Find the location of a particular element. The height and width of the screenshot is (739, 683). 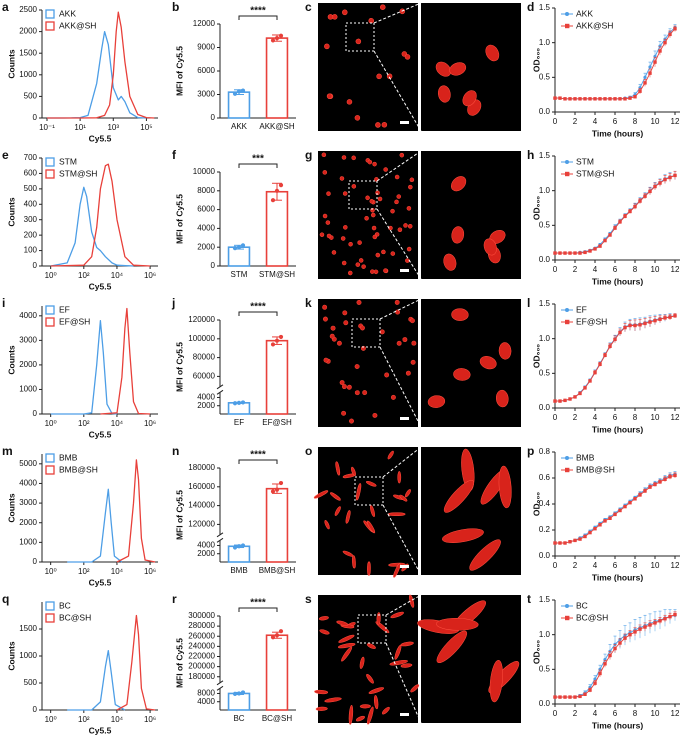

y-tick-label: 0.6 is located at coordinates (545, 477).